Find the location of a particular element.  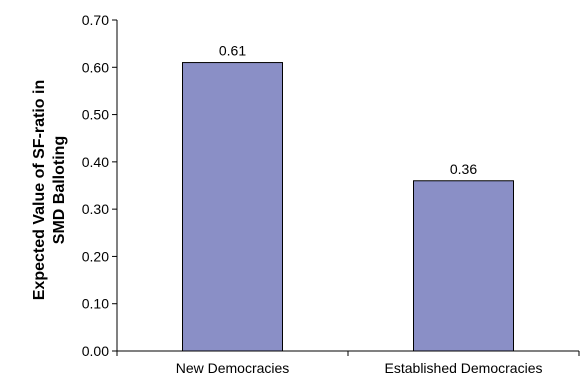

category-label-1: Established Democracies is located at coordinates (464, 368).